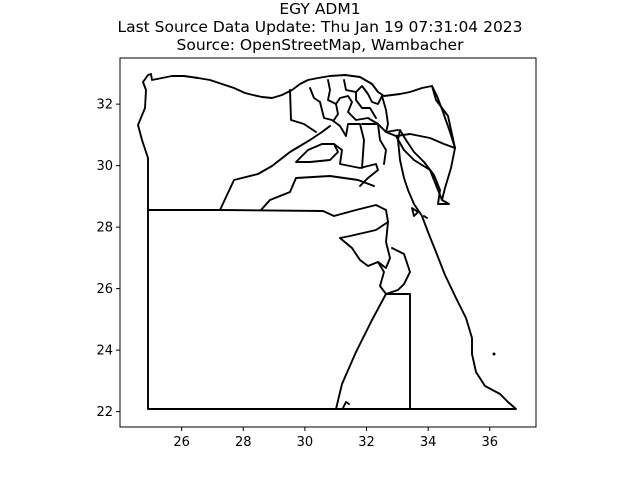 The width and height of the screenshot is (640, 480). What do you see at coordinates (335, 438) in the screenshot?
I see `x-axis: 26 28 30 32 34 36` at bounding box center [335, 438].